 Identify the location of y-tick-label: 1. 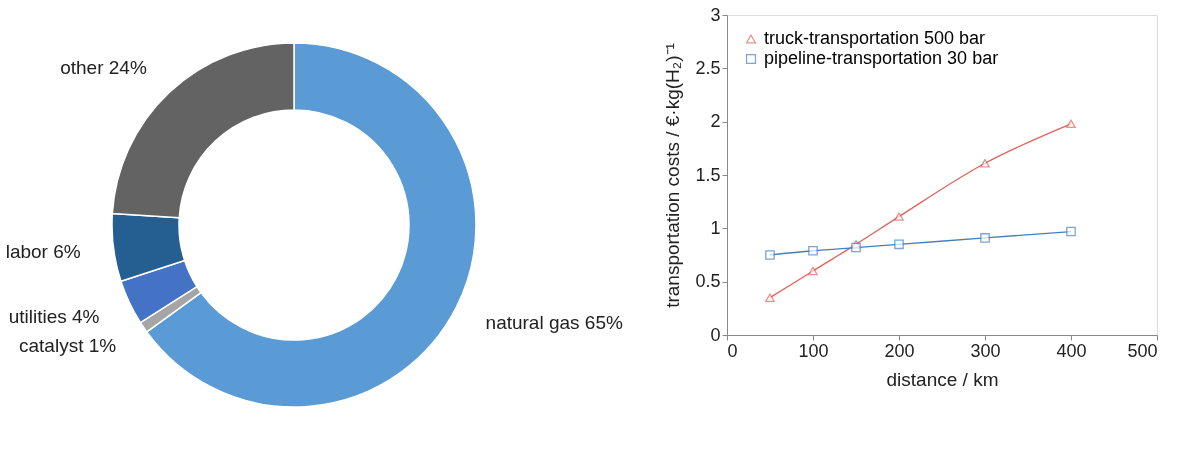
(715, 227).